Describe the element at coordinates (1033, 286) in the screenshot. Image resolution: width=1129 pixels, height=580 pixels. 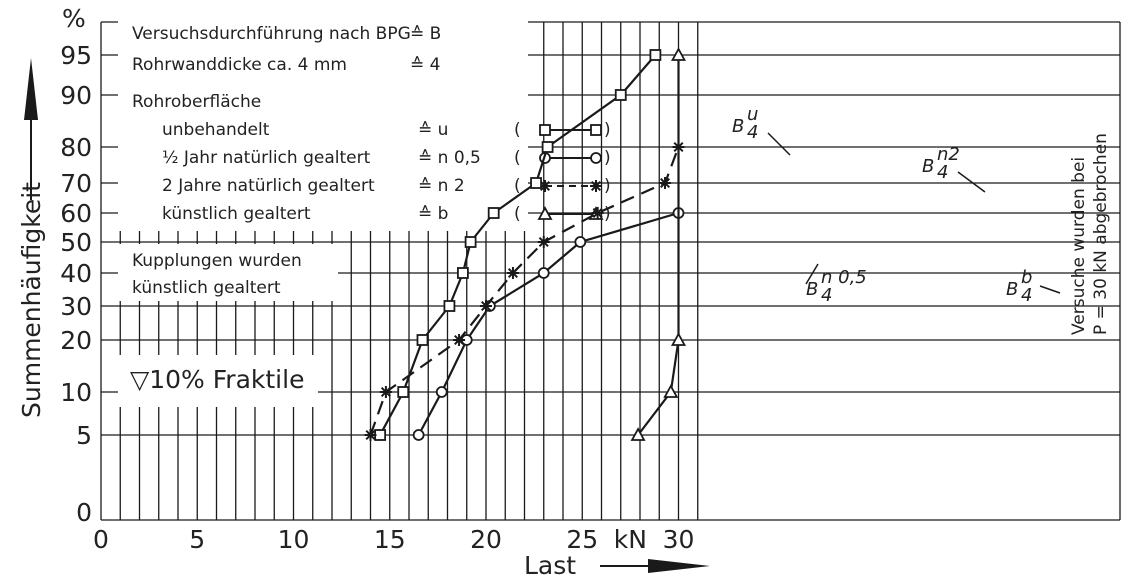
I see `series-label-triangle: Bb4` at that location.